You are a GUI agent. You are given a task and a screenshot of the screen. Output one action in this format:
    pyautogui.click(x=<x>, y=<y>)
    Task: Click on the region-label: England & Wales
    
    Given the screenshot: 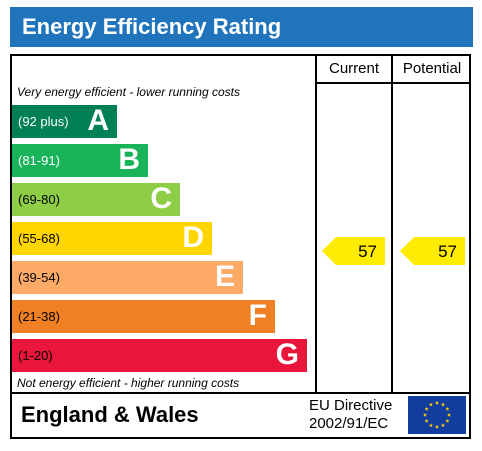 What is the action you would take?
    pyautogui.click(x=110, y=414)
    